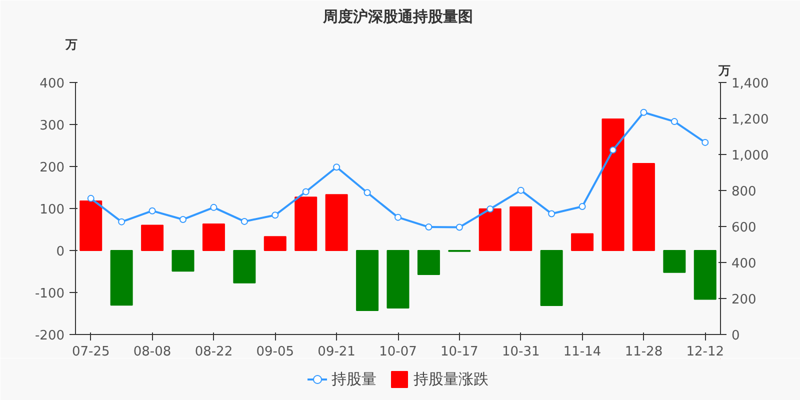 Image resolution: width=800 pixels, height=400 pixels. I want to click on y-tick-label: -200, so click(49, 336).